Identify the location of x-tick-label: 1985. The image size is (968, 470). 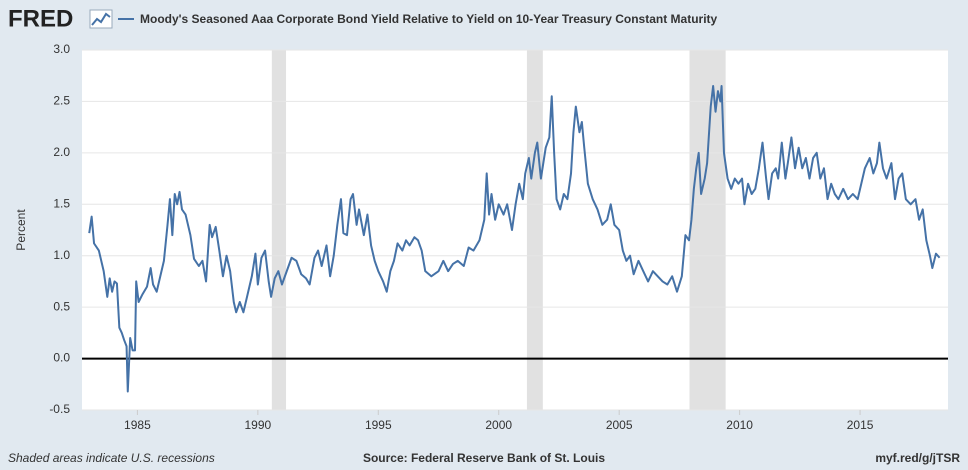
(137, 425).